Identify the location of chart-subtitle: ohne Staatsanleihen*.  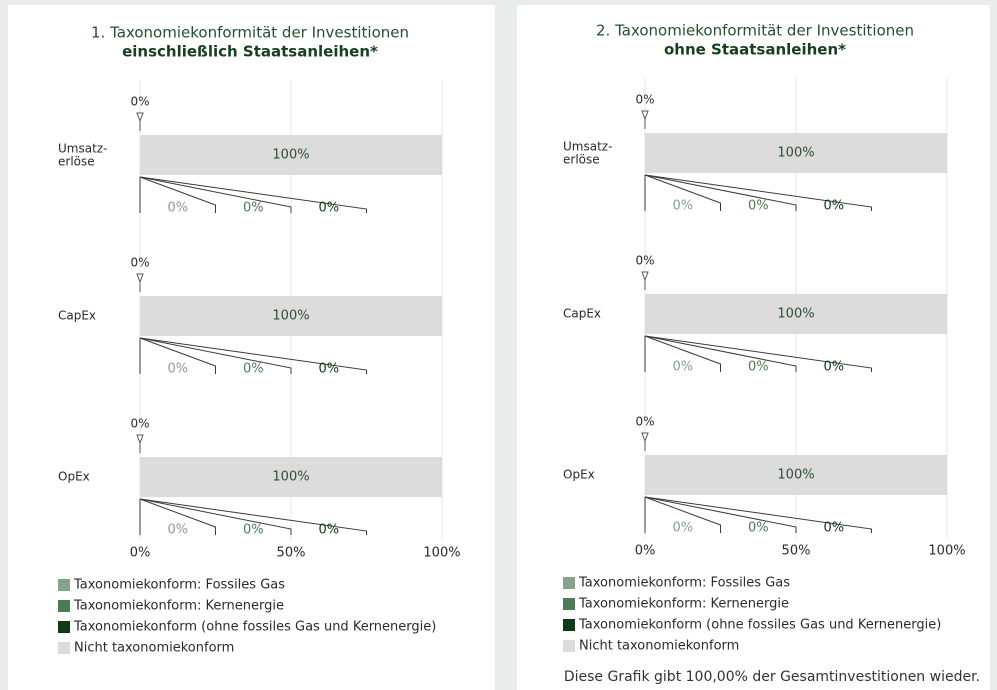
(755, 50).